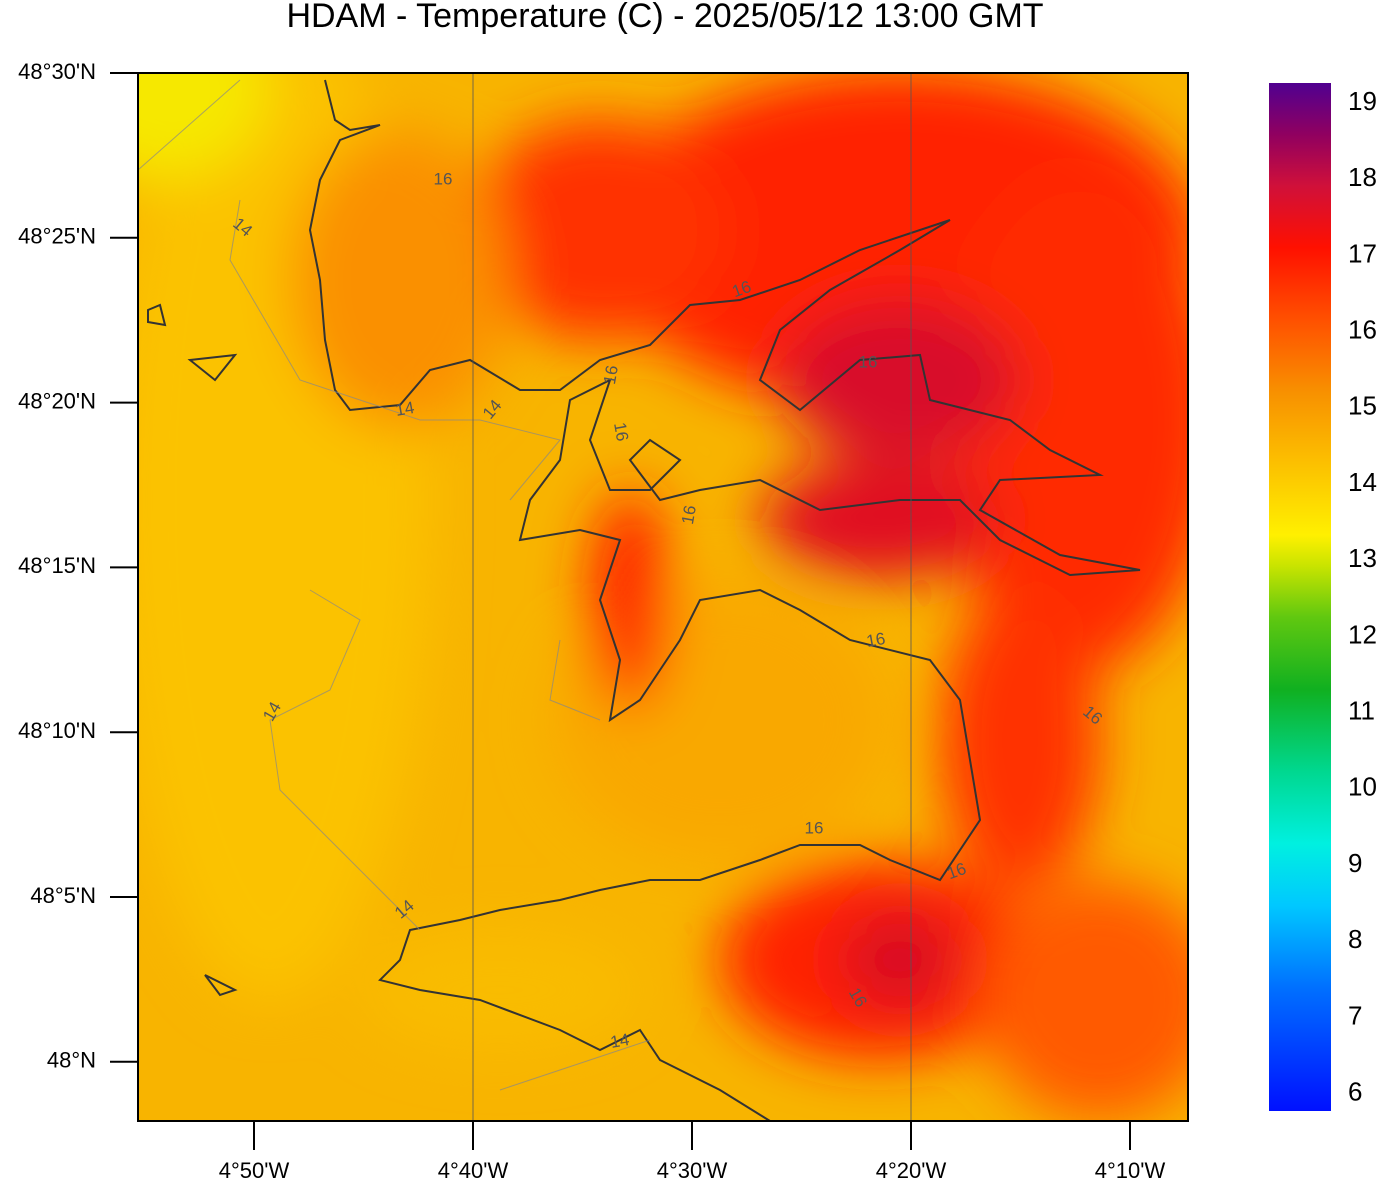 The image size is (1381, 1193). What do you see at coordinates (473, 1170) in the screenshot?
I see `lon-label: 4°40'W` at bounding box center [473, 1170].